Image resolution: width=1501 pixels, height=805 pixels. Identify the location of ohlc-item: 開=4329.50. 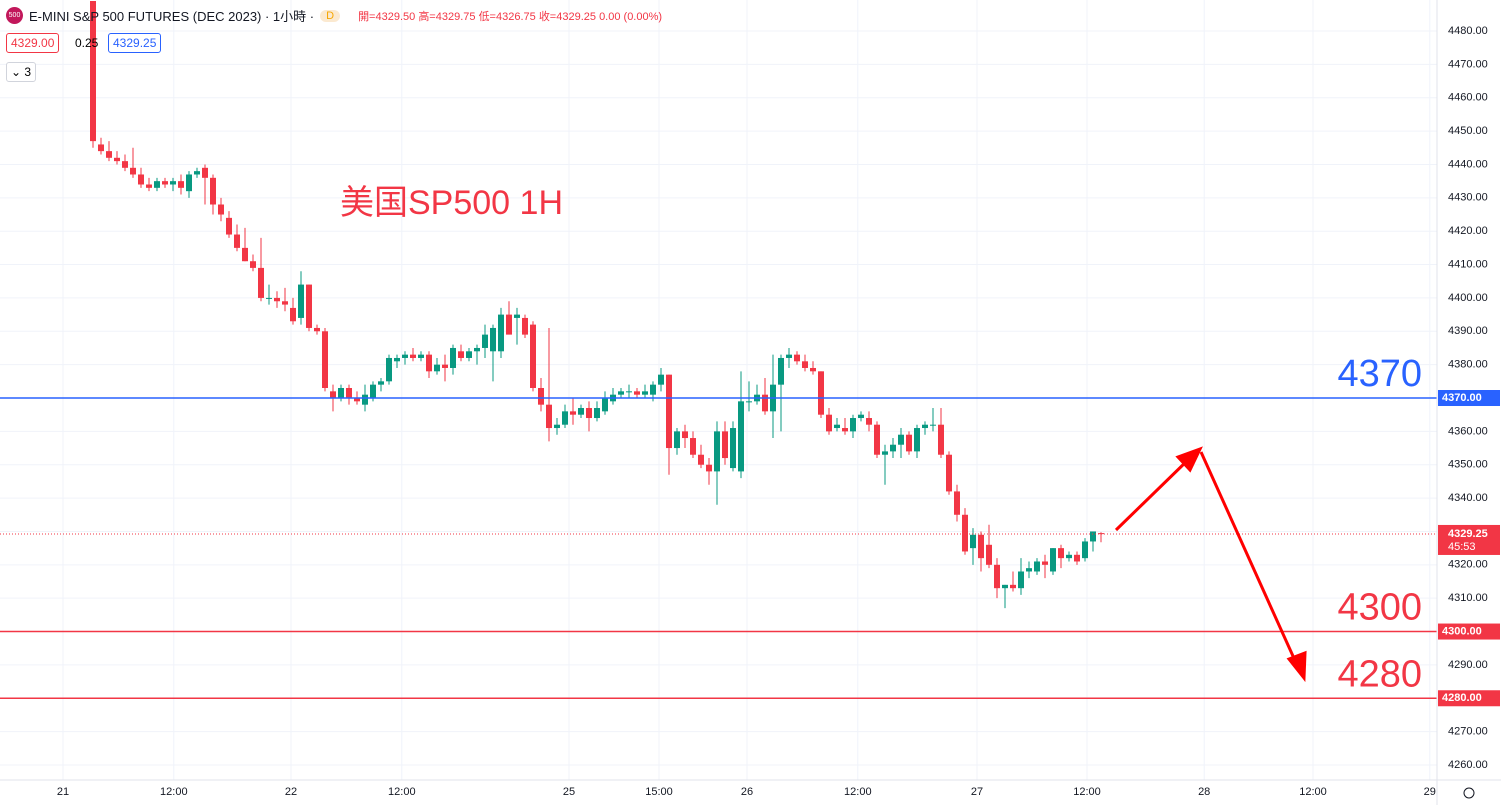
(387, 16).